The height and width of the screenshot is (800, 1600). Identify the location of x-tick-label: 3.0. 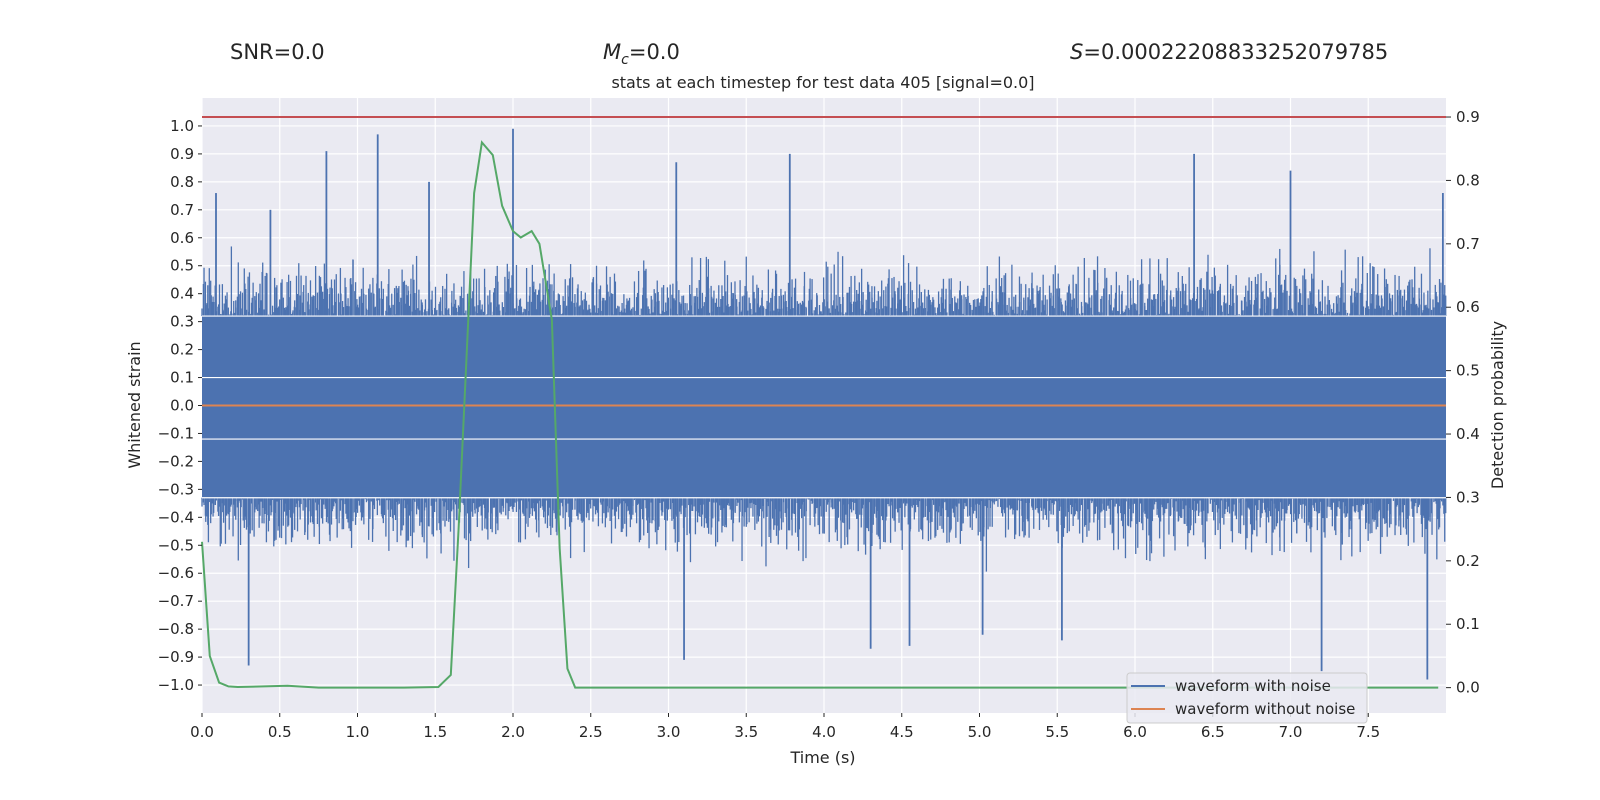
(669, 732).